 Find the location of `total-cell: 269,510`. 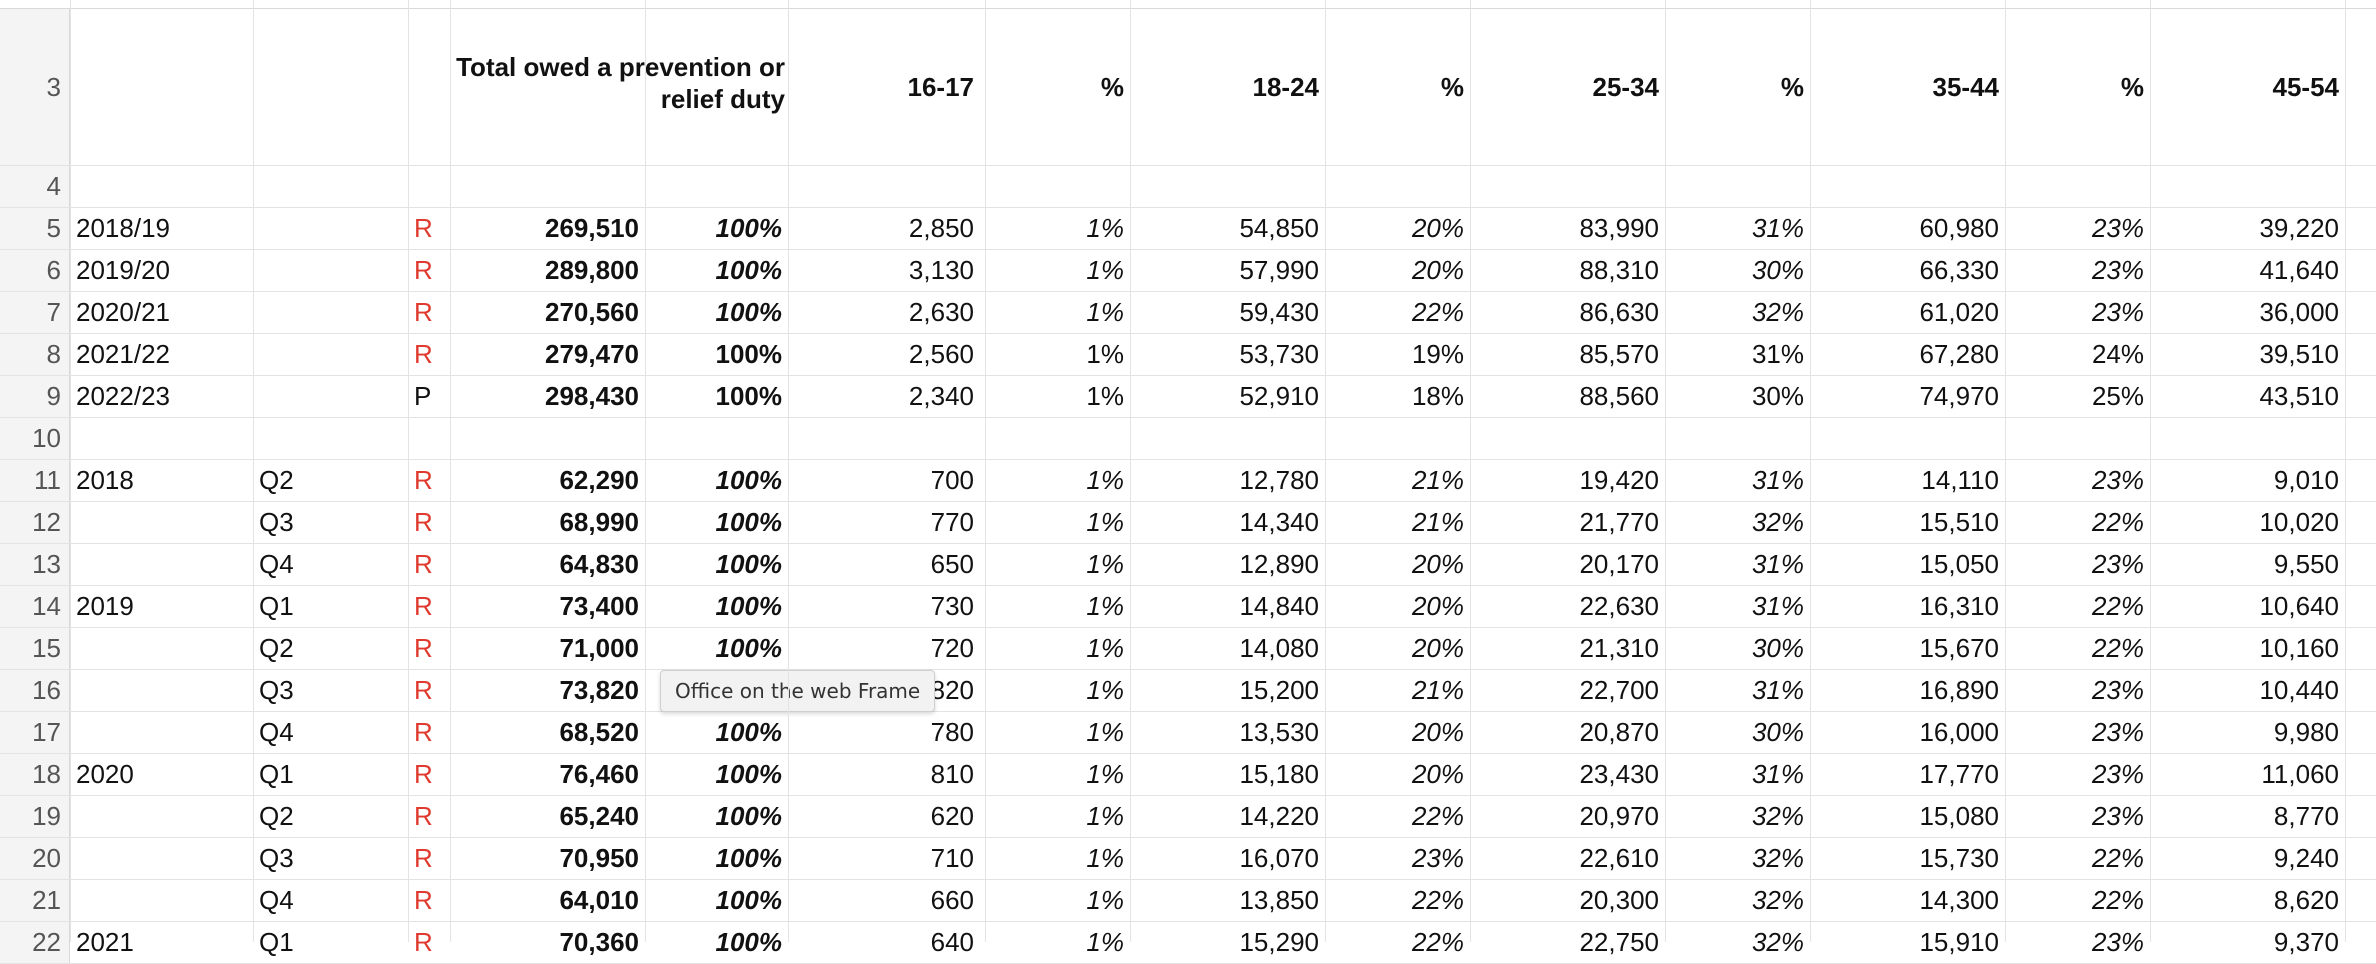

total-cell: 269,510 is located at coordinates (592, 228).